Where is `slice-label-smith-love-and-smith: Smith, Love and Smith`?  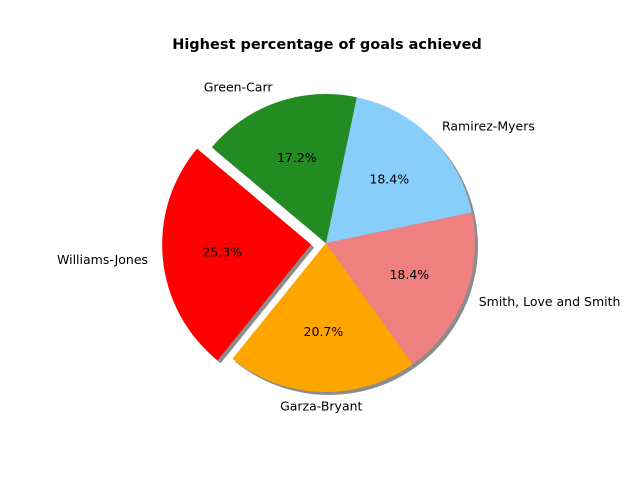
slice-label-smith-love-and-smith: Smith, Love and Smith is located at coordinates (550, 301).